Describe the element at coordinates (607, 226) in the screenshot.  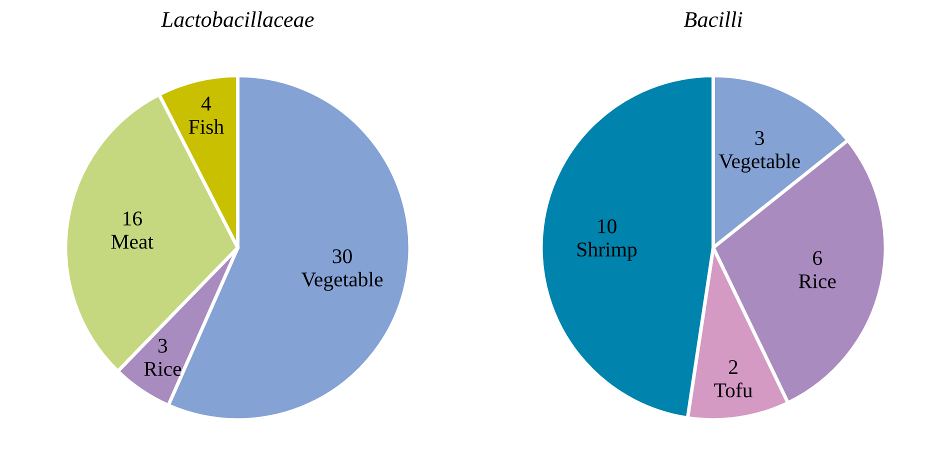
I see `data-label: 10` at that location.